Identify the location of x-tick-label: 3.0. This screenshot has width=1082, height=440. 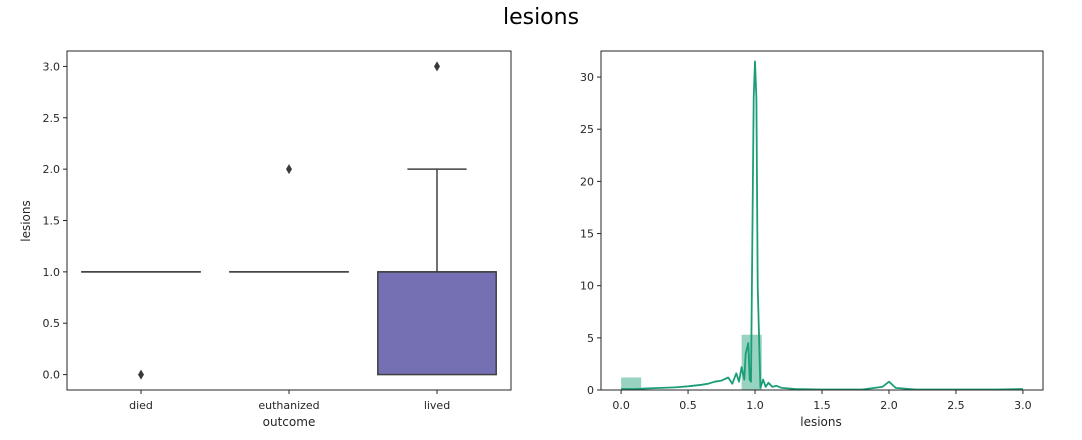
(1023, 405).